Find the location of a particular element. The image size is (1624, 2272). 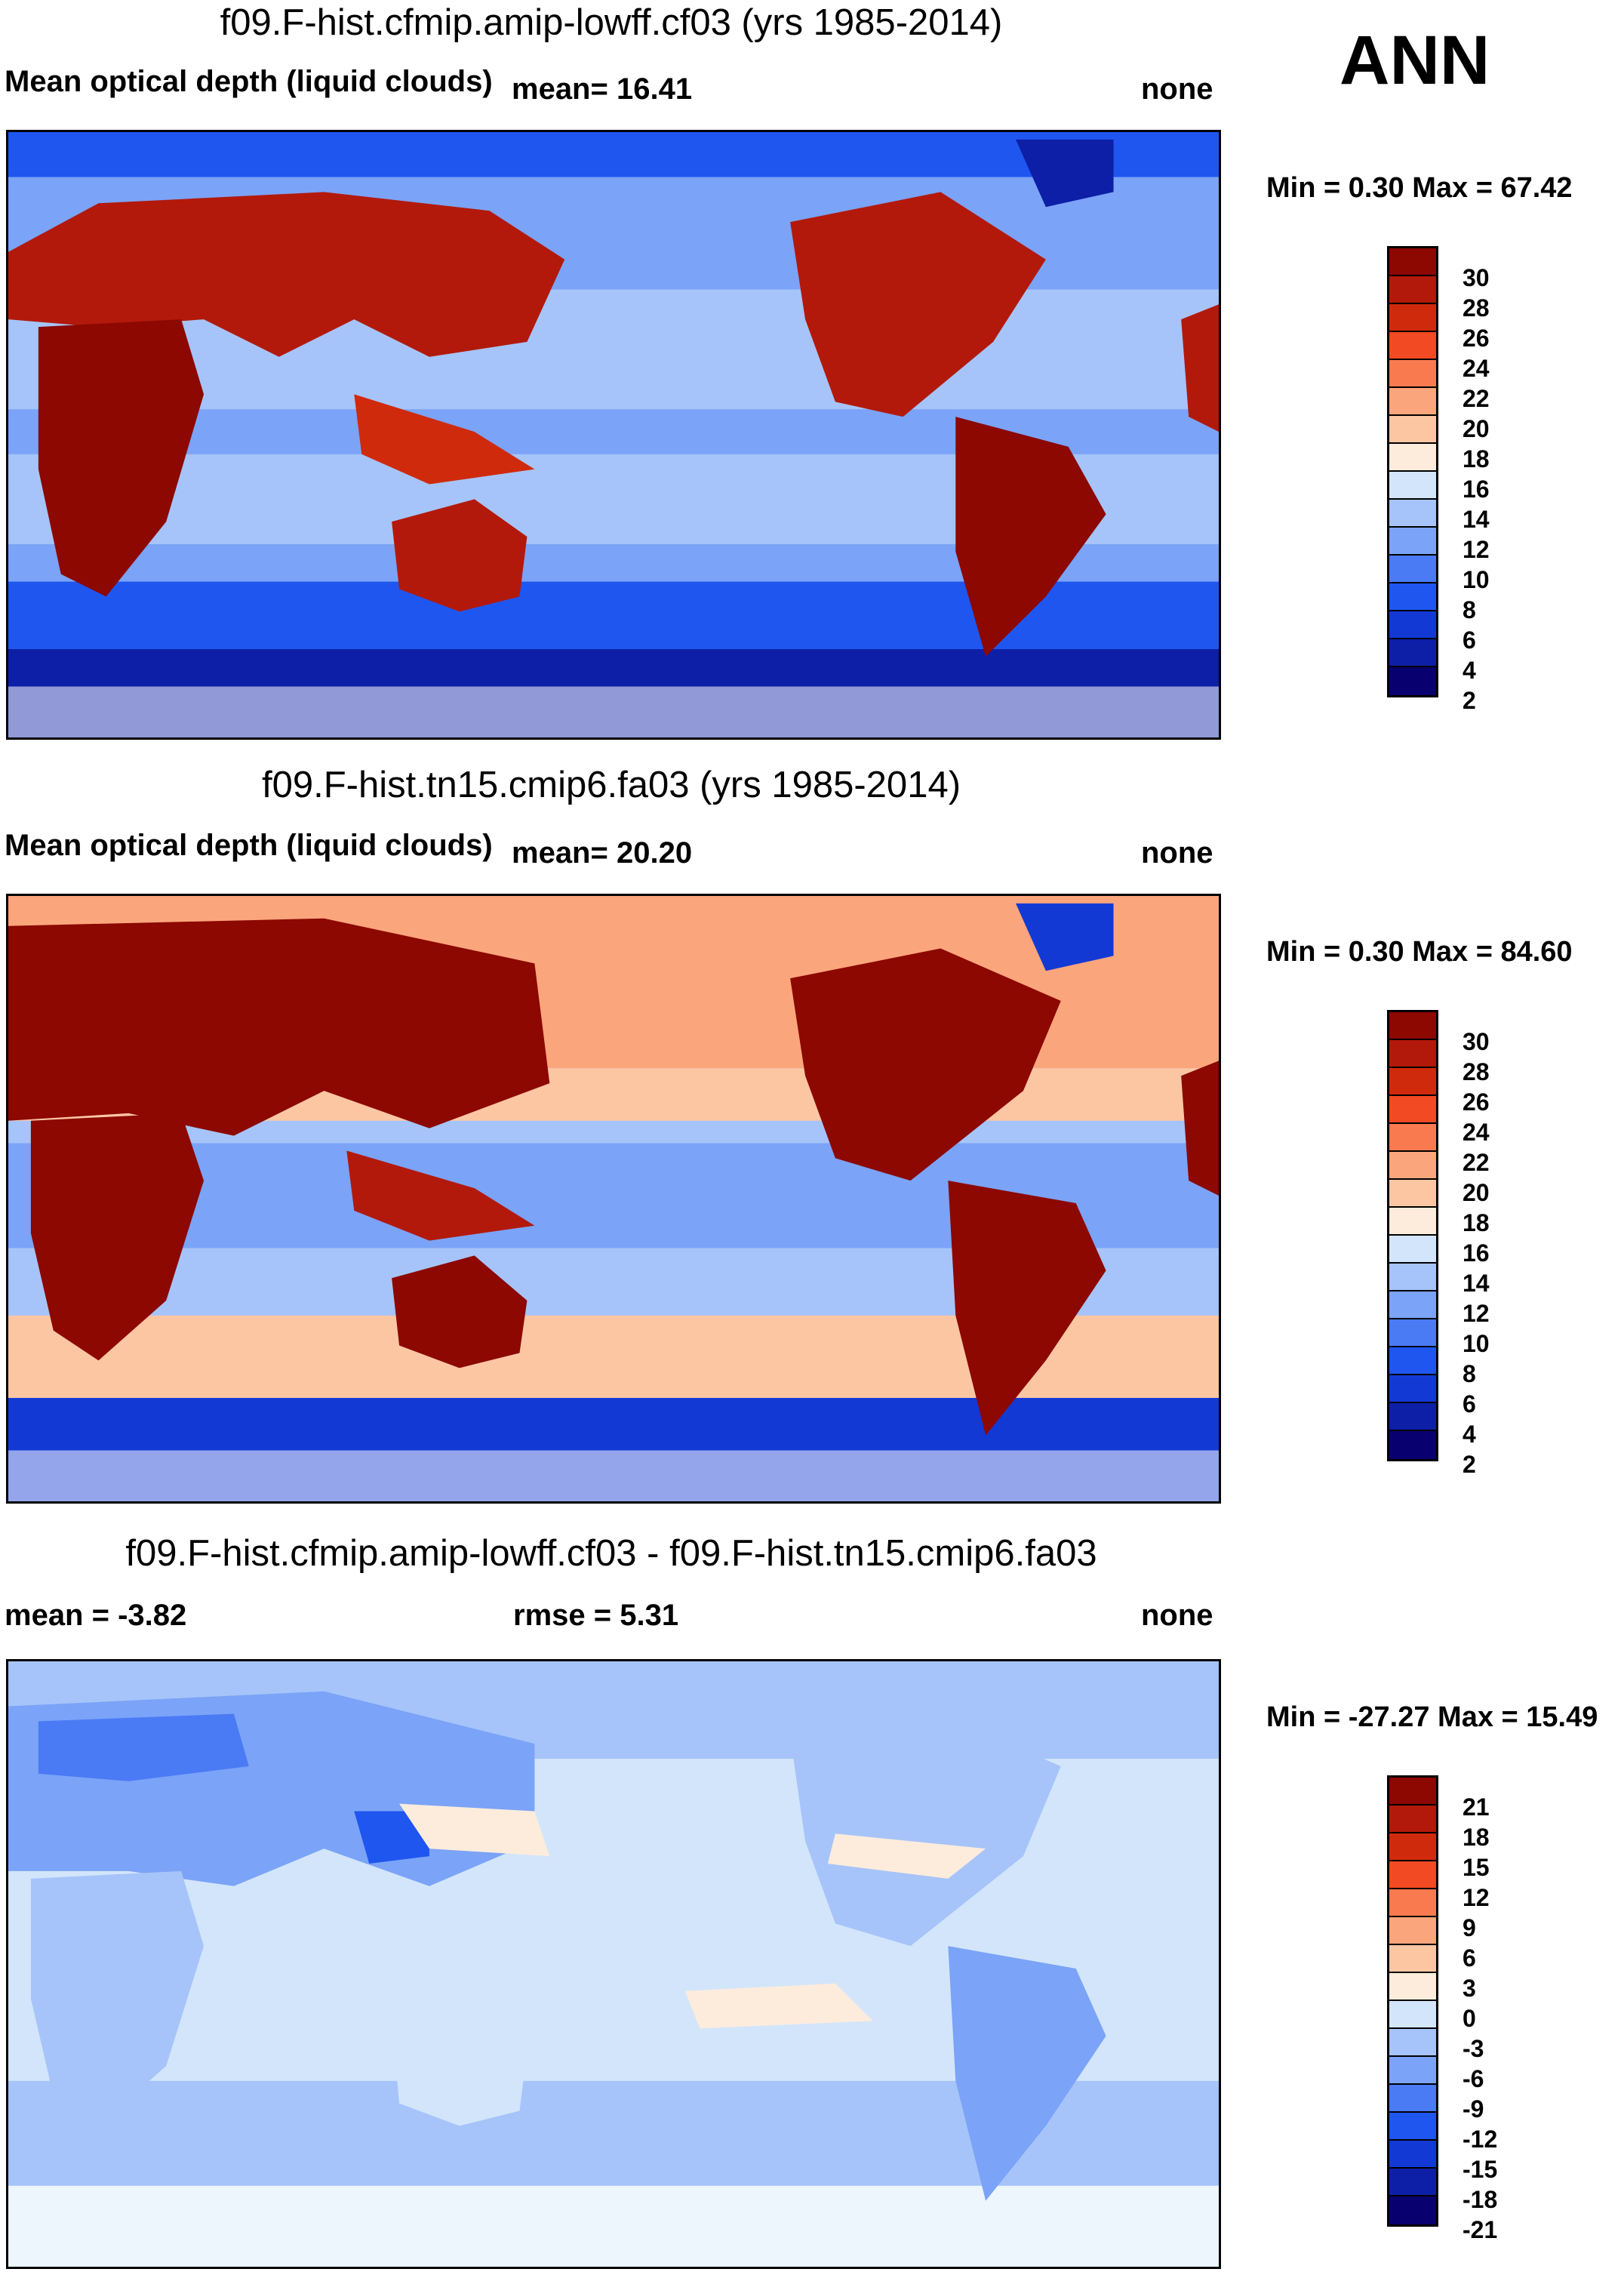

panel-2-tick: 20 is located at coordinates (1476, 1192).